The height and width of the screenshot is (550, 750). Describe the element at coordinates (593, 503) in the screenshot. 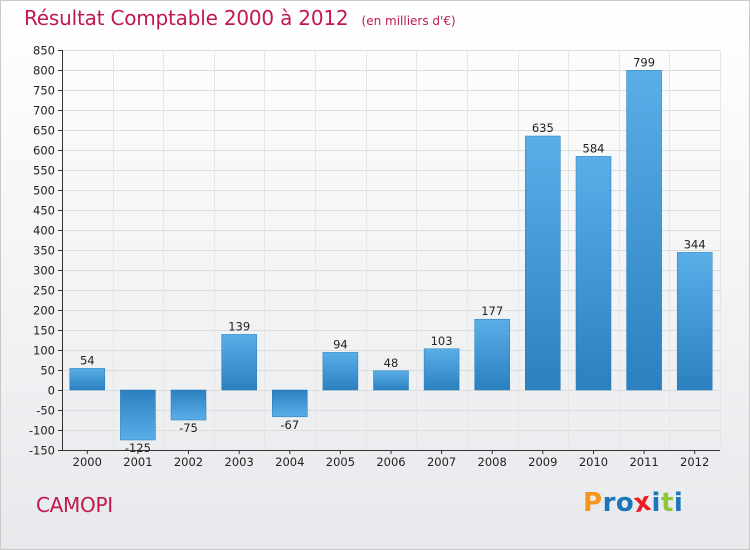

I see `logo-letter: P` at that location.